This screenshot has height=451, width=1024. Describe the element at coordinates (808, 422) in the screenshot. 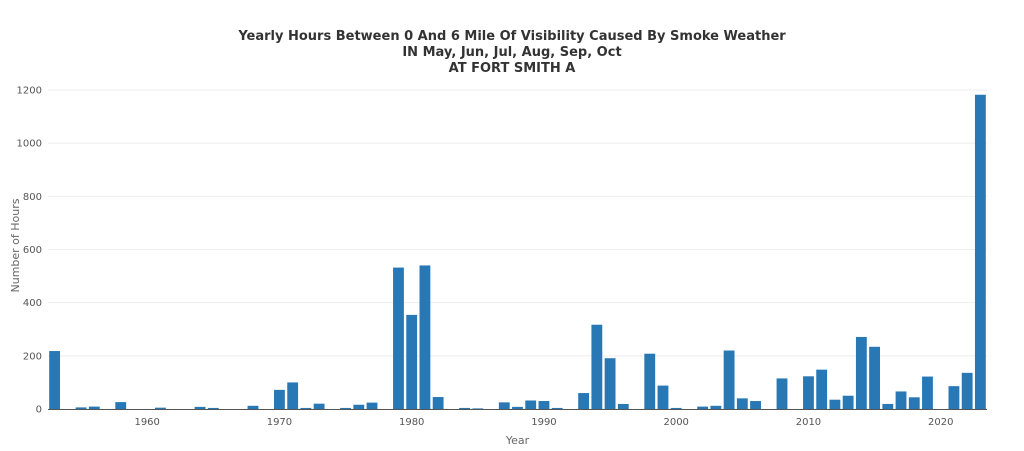

I see `x-tick-label: 2010` at that location.